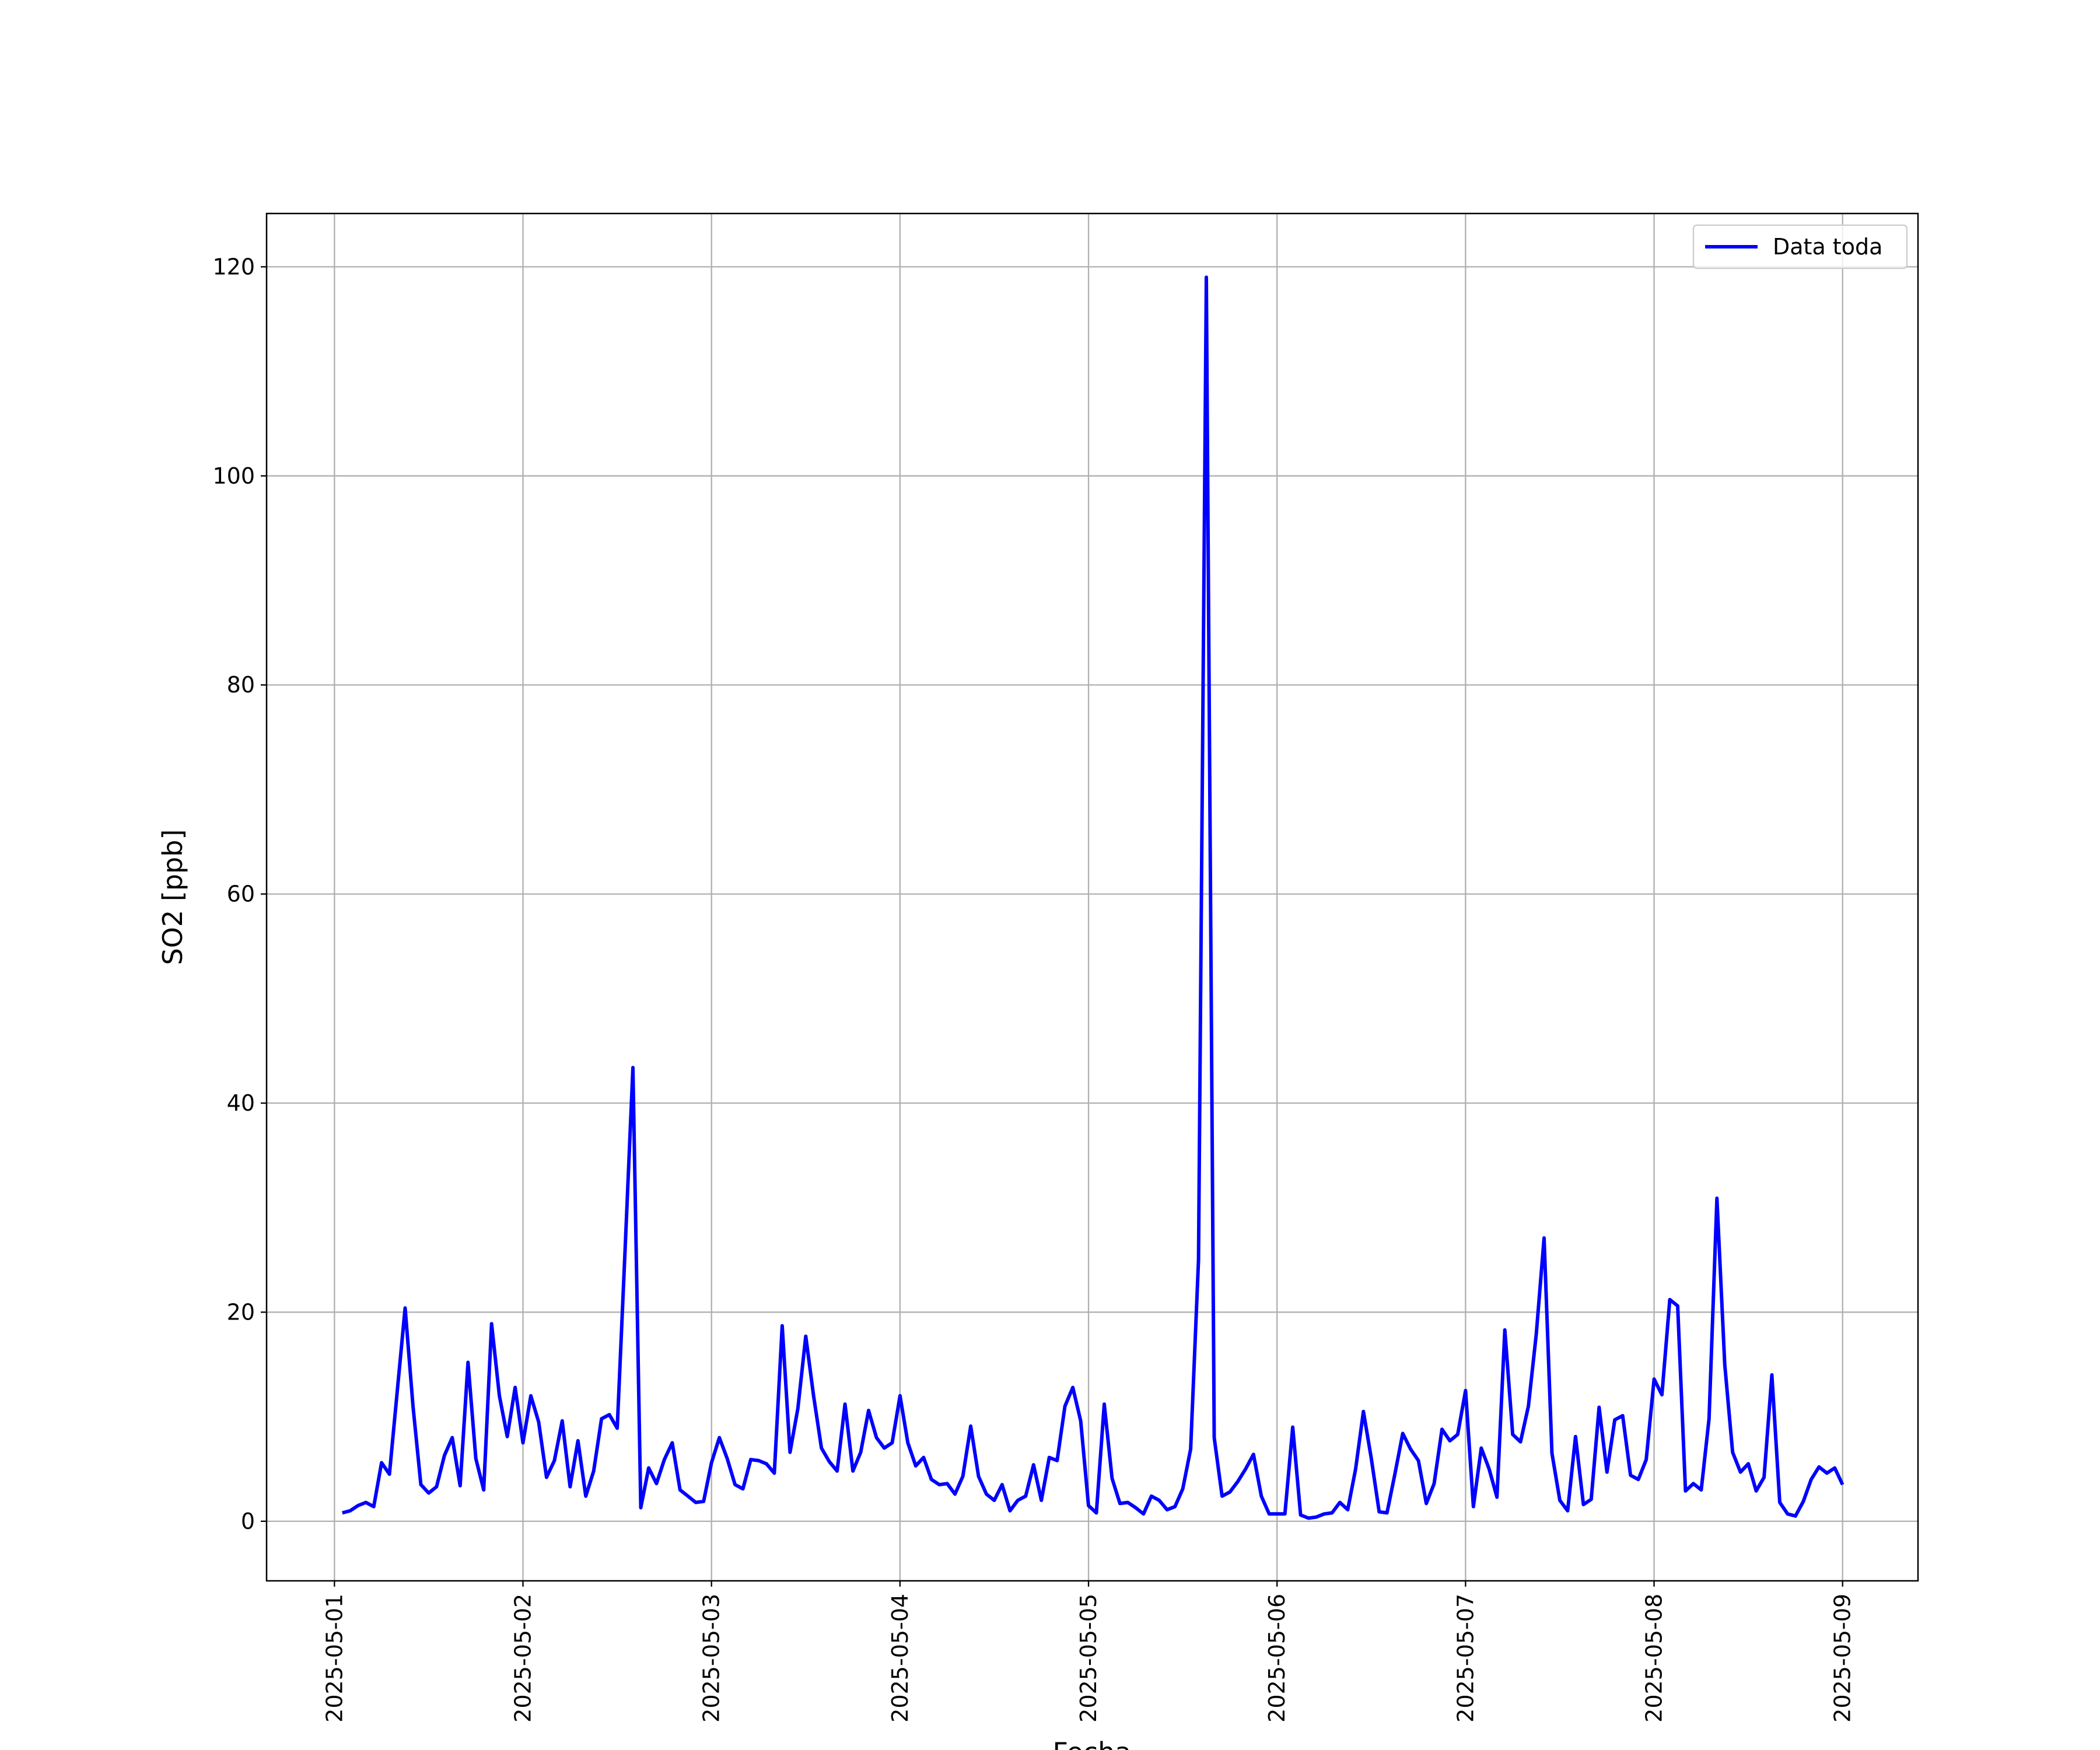  I want to click on legend-label: Data toda, so click(1827, 247).